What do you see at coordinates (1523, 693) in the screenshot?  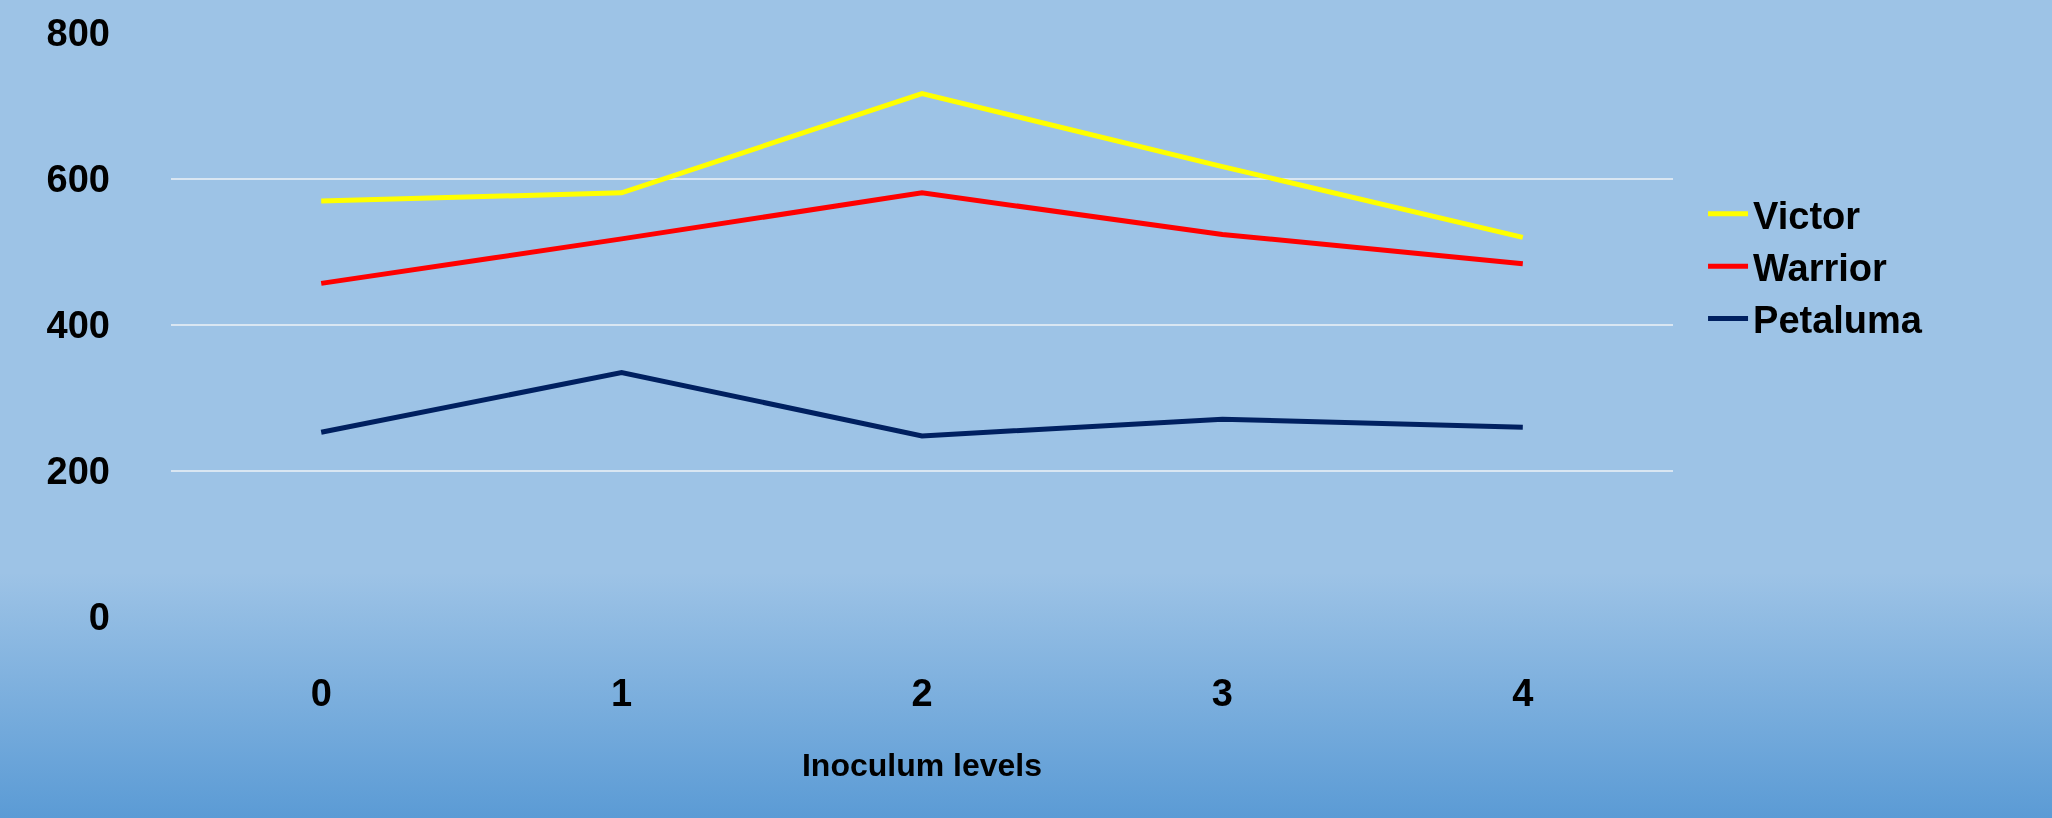 I see `x-tick-label: 4` at bounding box center [1523, 693].